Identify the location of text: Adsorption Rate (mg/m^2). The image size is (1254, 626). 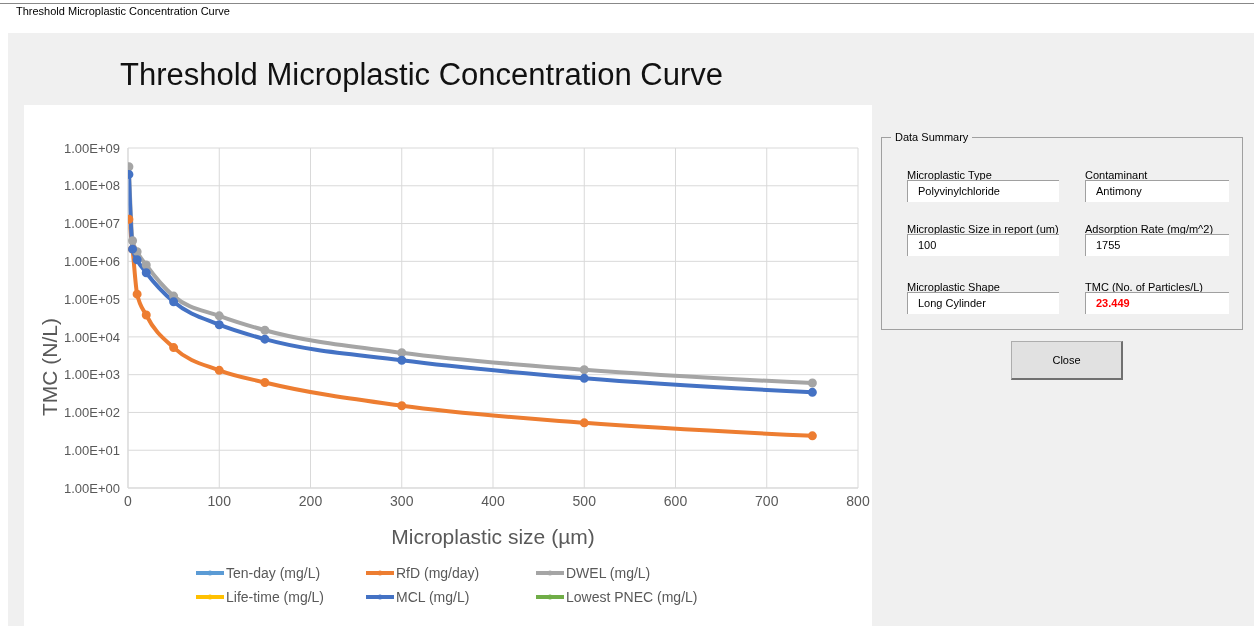
(1150, 228).